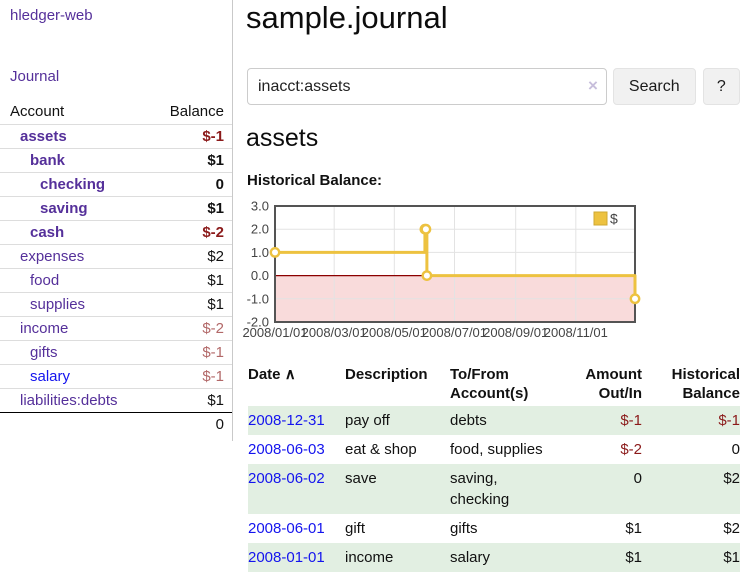  Describe the element at coordinates (613, 384) in the screenshot. I see `register-header-amount: Amount Out/In` at that location.